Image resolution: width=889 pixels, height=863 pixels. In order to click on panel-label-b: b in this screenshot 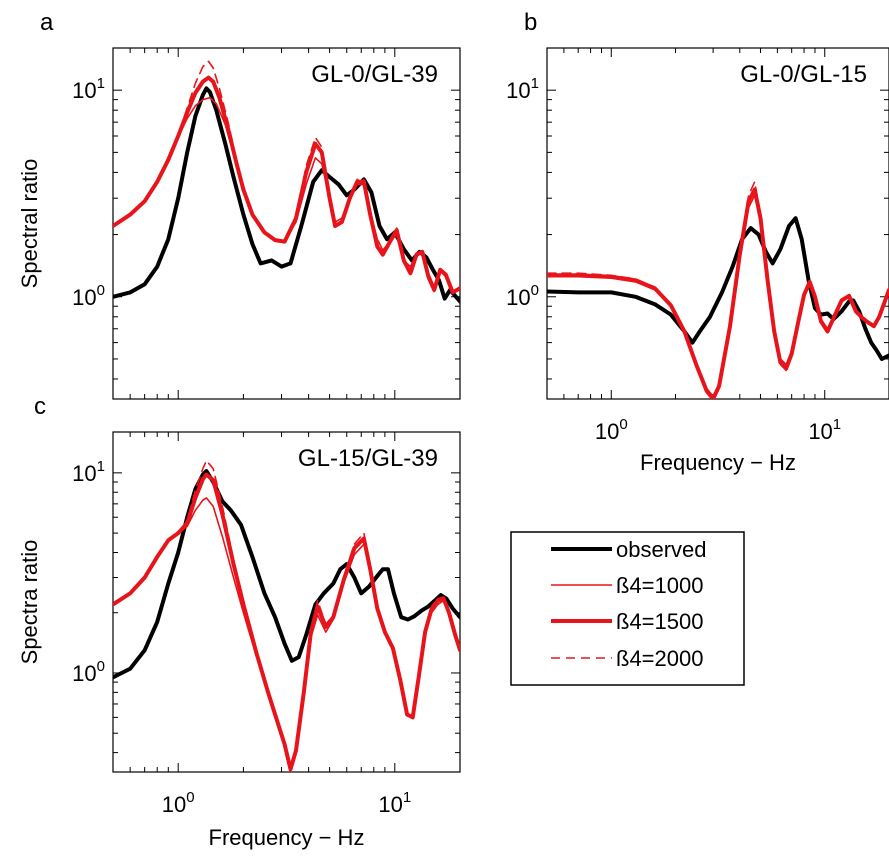, I will do `click(530, 22)`.